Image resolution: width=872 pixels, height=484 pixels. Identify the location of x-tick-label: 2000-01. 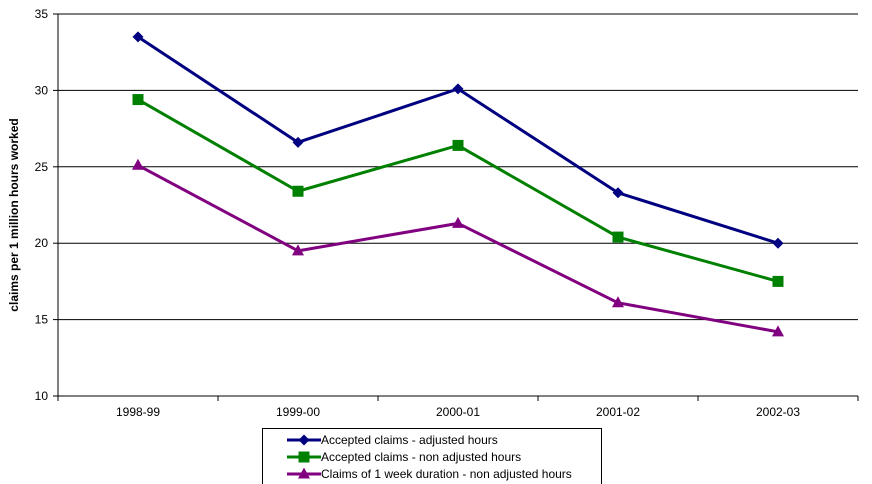
(458, 412).